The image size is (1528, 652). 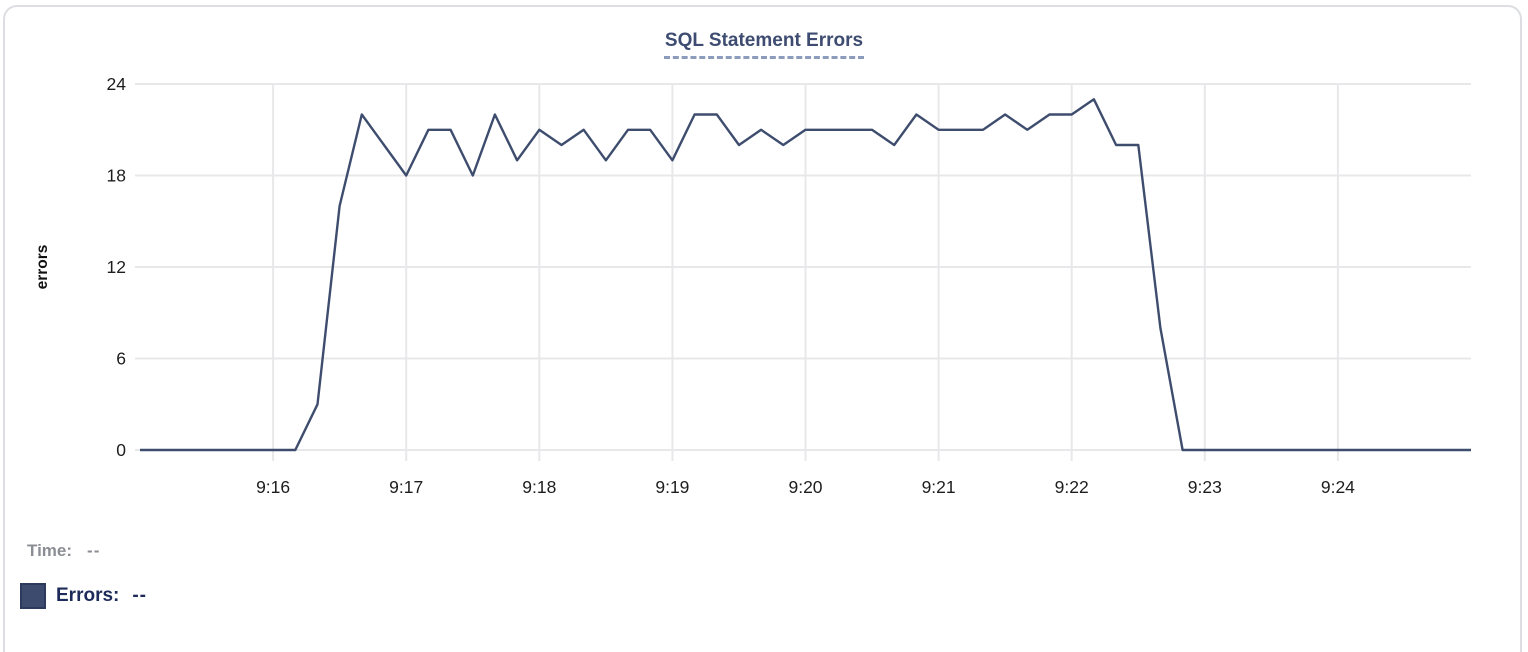 What do you see at coordinates (116, 267) in the screenshot?
I see `y-axis-tick-label: 12` at bounding box center [116, 267].